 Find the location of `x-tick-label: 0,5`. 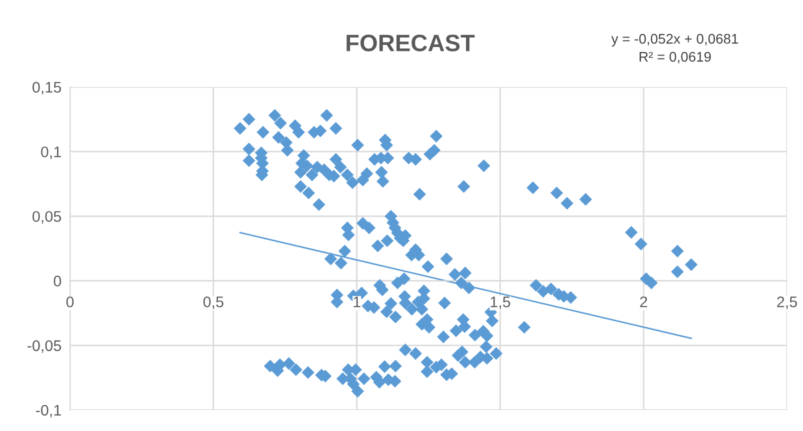

x-tick-label: 0,5 is located at coordinates (213, 303).